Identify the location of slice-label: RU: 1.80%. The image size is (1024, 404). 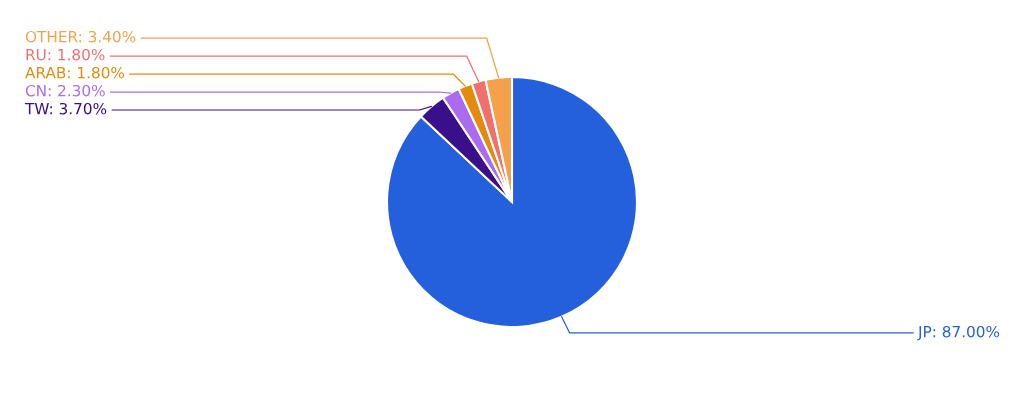
(65, 54).